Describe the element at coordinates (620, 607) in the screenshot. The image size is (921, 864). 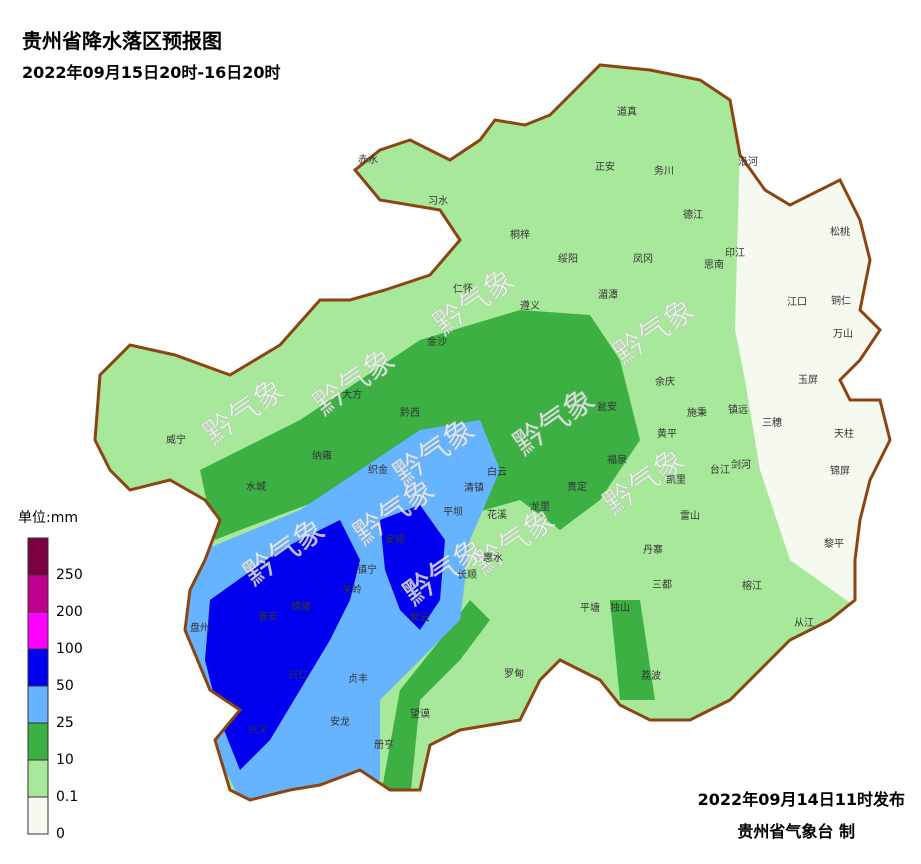
I see `county-label: 独山` at that location.